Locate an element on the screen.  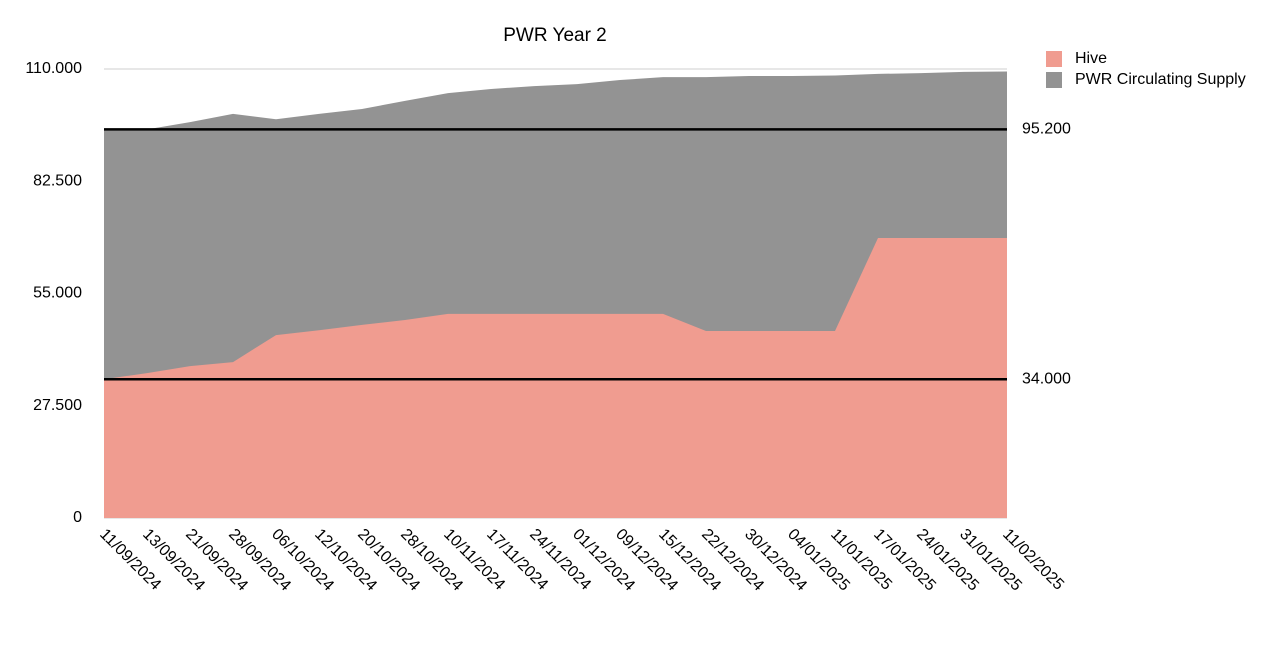
y-tick-label: 27.500 is located at coordinates (57, 405).